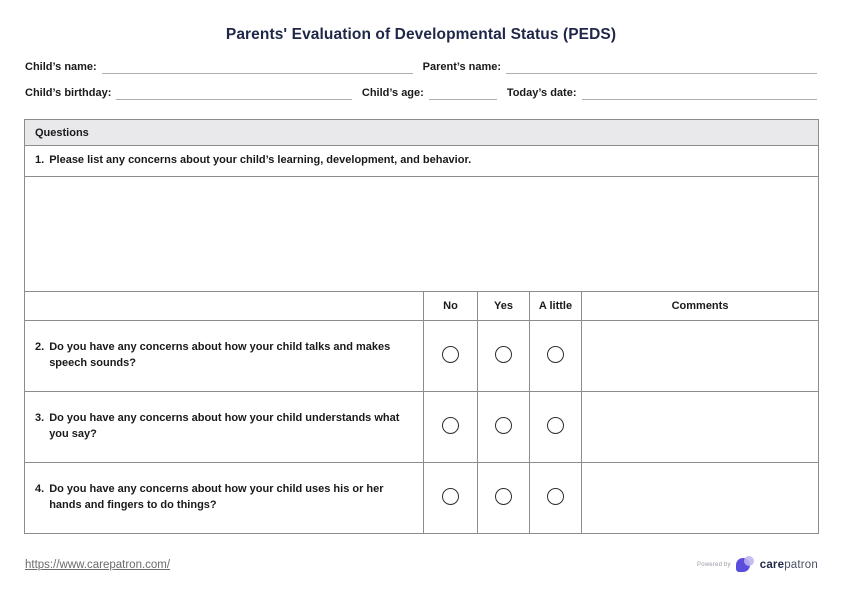  I want to click on q3-comments-cell, so click(700, 427).